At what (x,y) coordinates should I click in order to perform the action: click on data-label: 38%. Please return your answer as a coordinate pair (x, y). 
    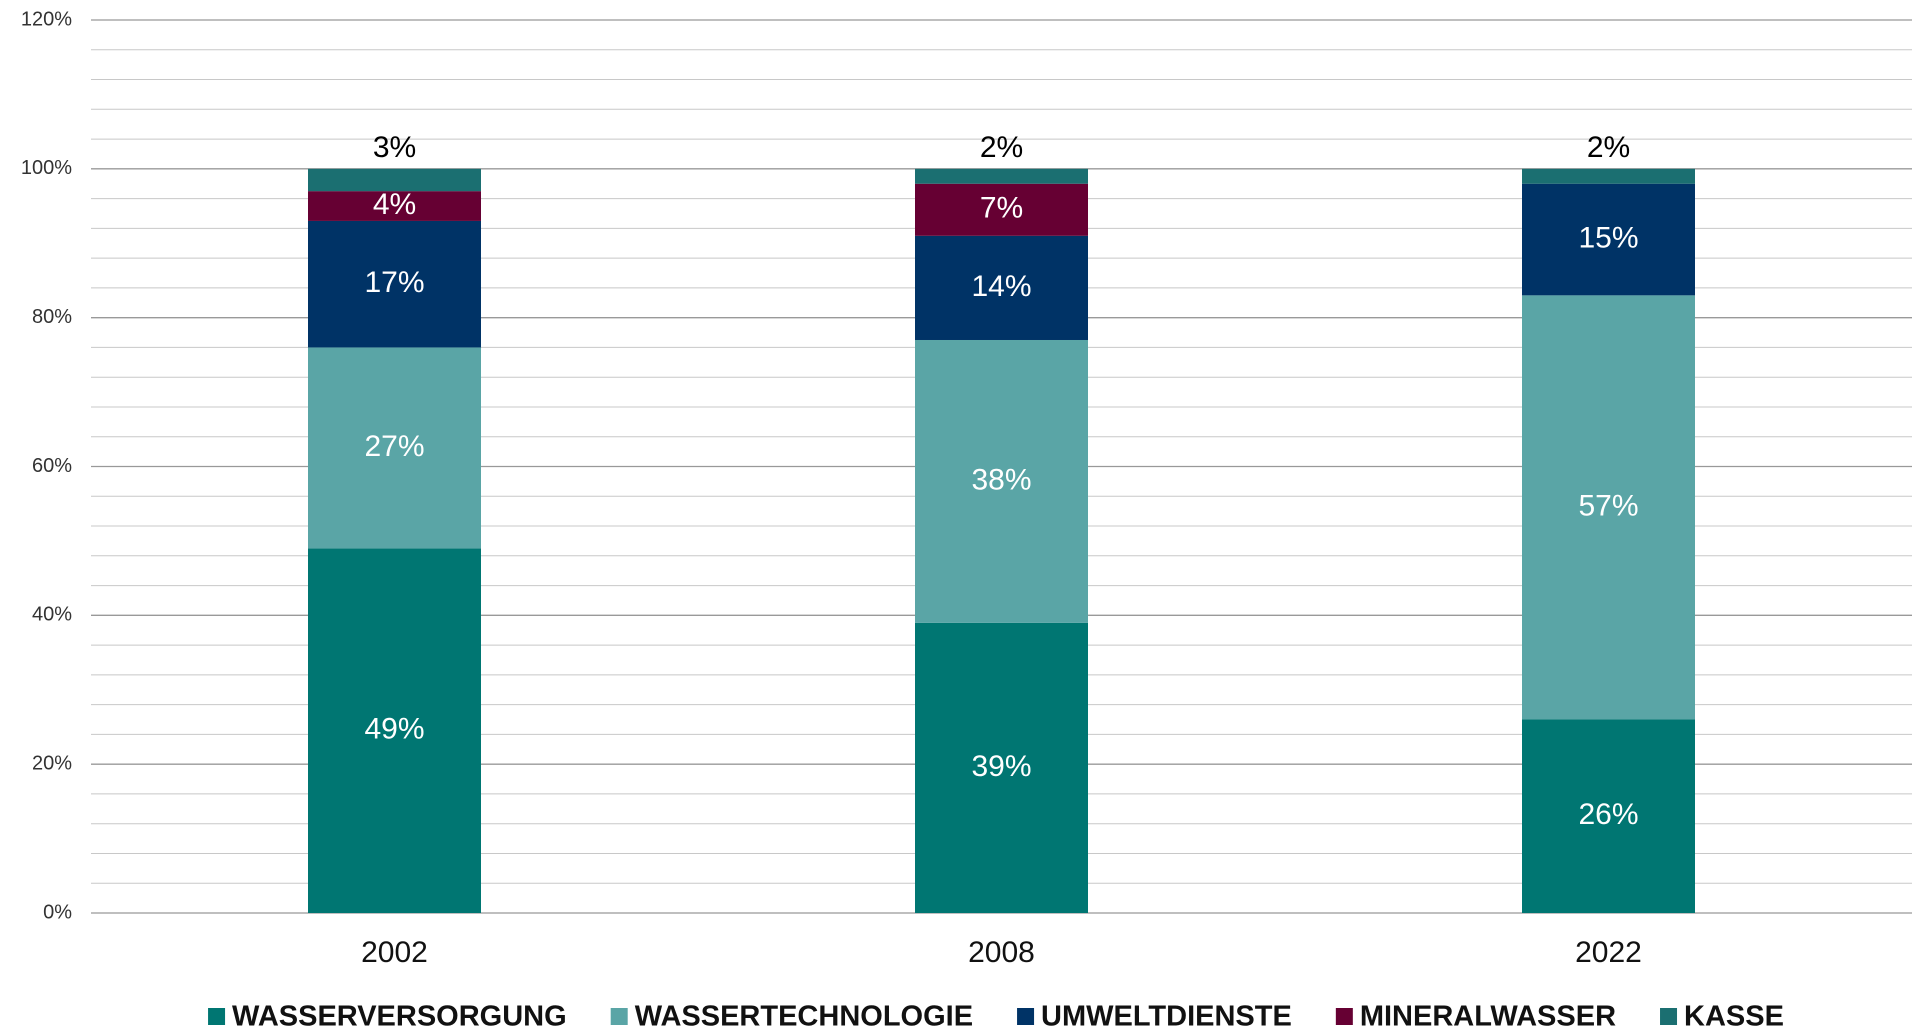
    Looking at the image, I should click on (1001, 479).